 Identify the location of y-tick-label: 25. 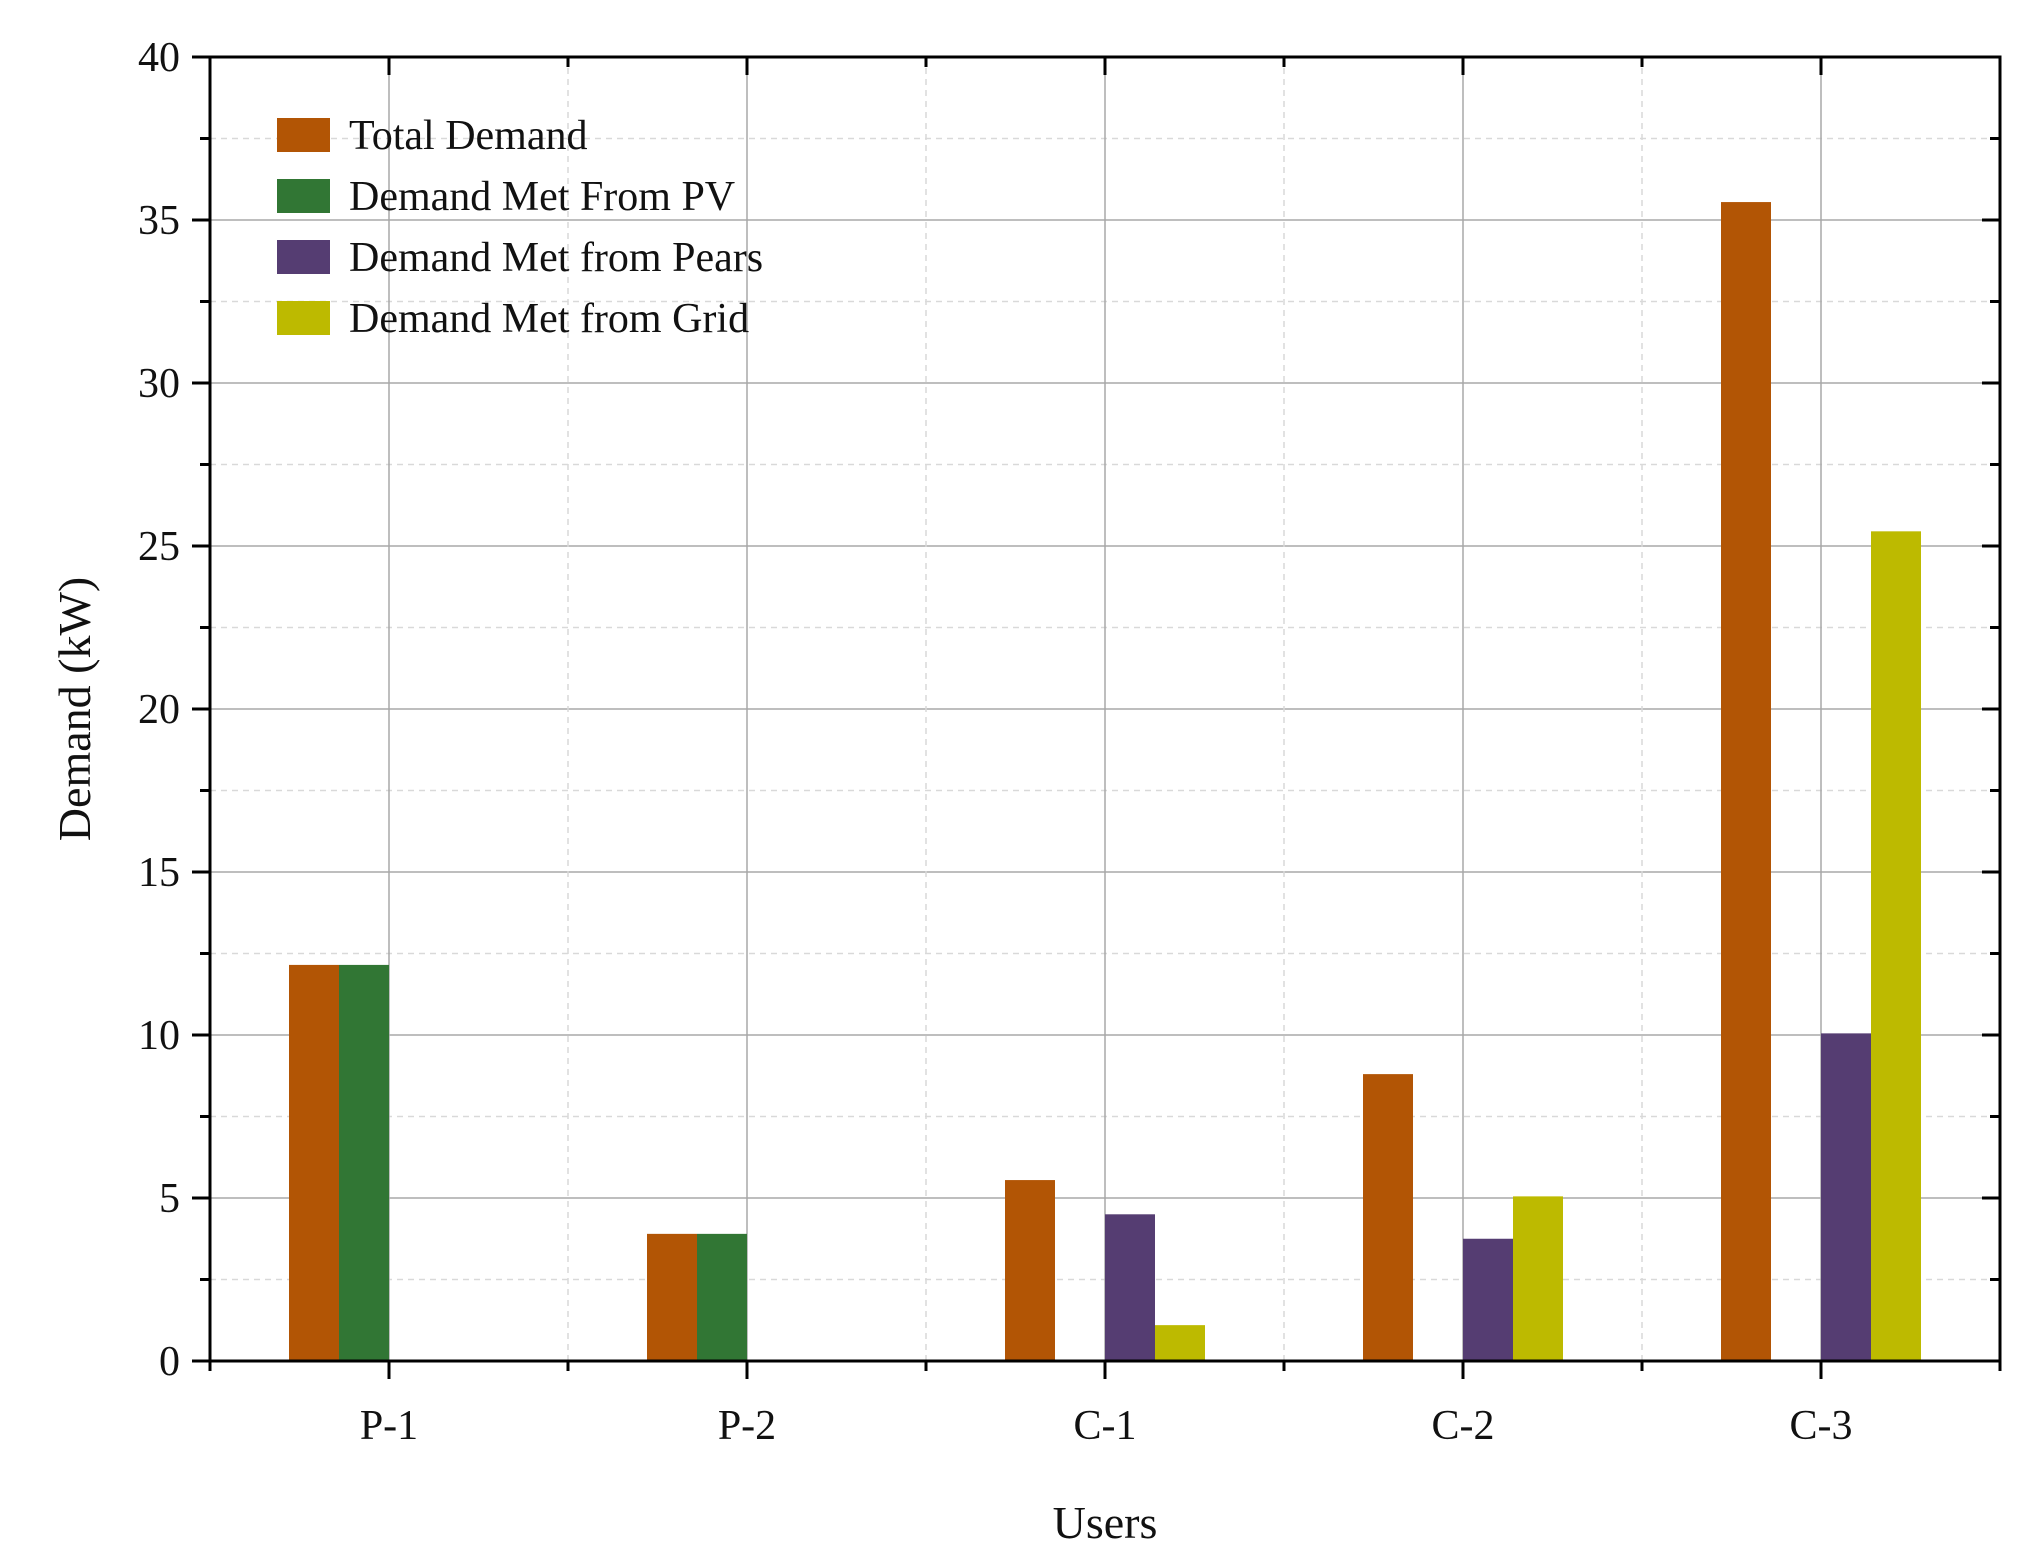
(159, 547).